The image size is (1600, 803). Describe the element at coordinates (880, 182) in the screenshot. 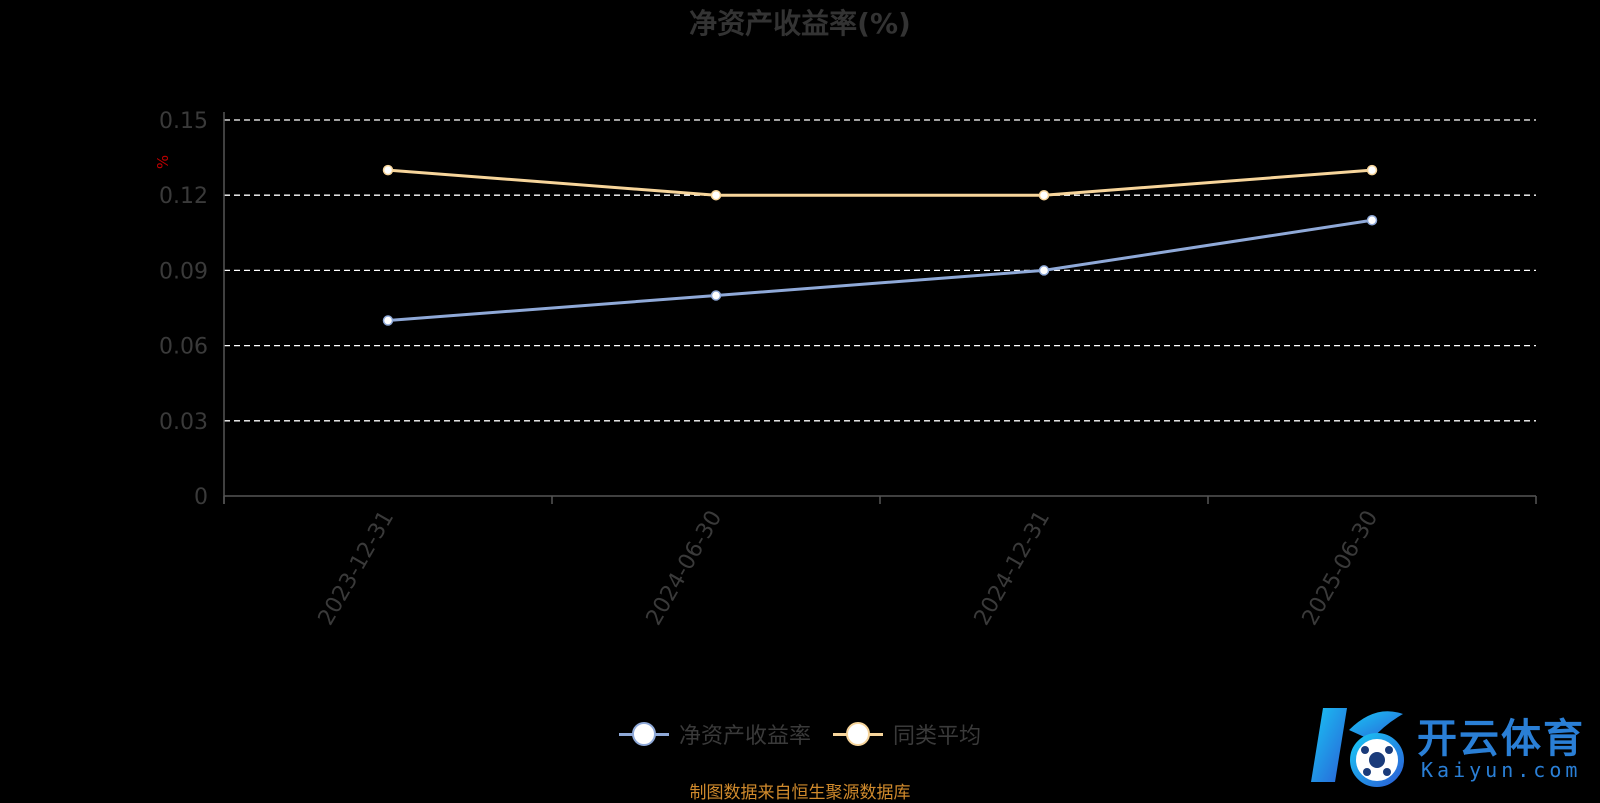

I see `series-line-peer-average` at that location.